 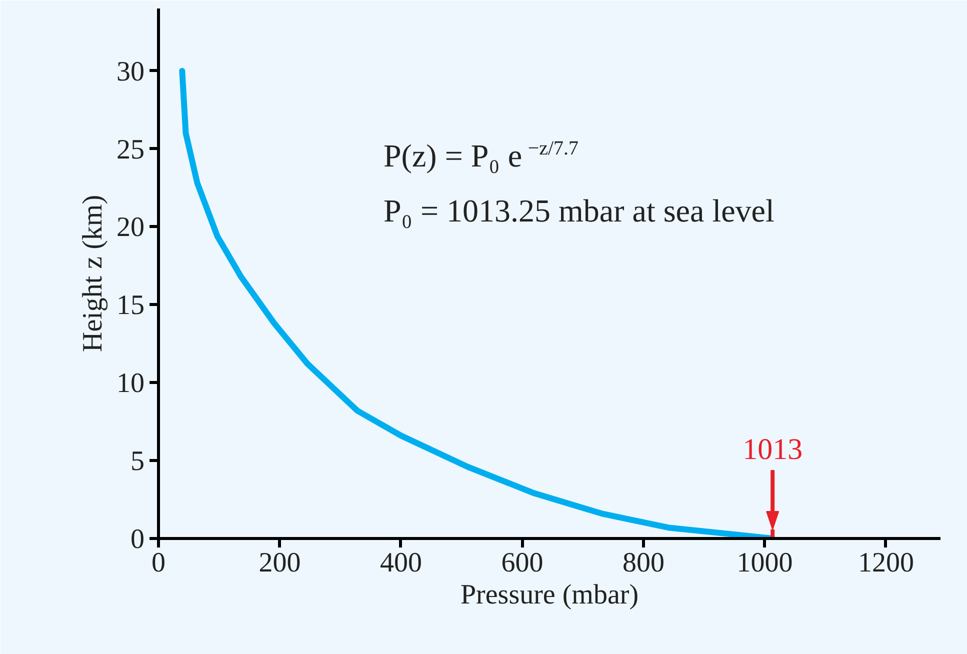 What do you see at coordinates (401, 563) in the screenshot?
I see `x-tick-label: 400` at bounding box center [401, 563].